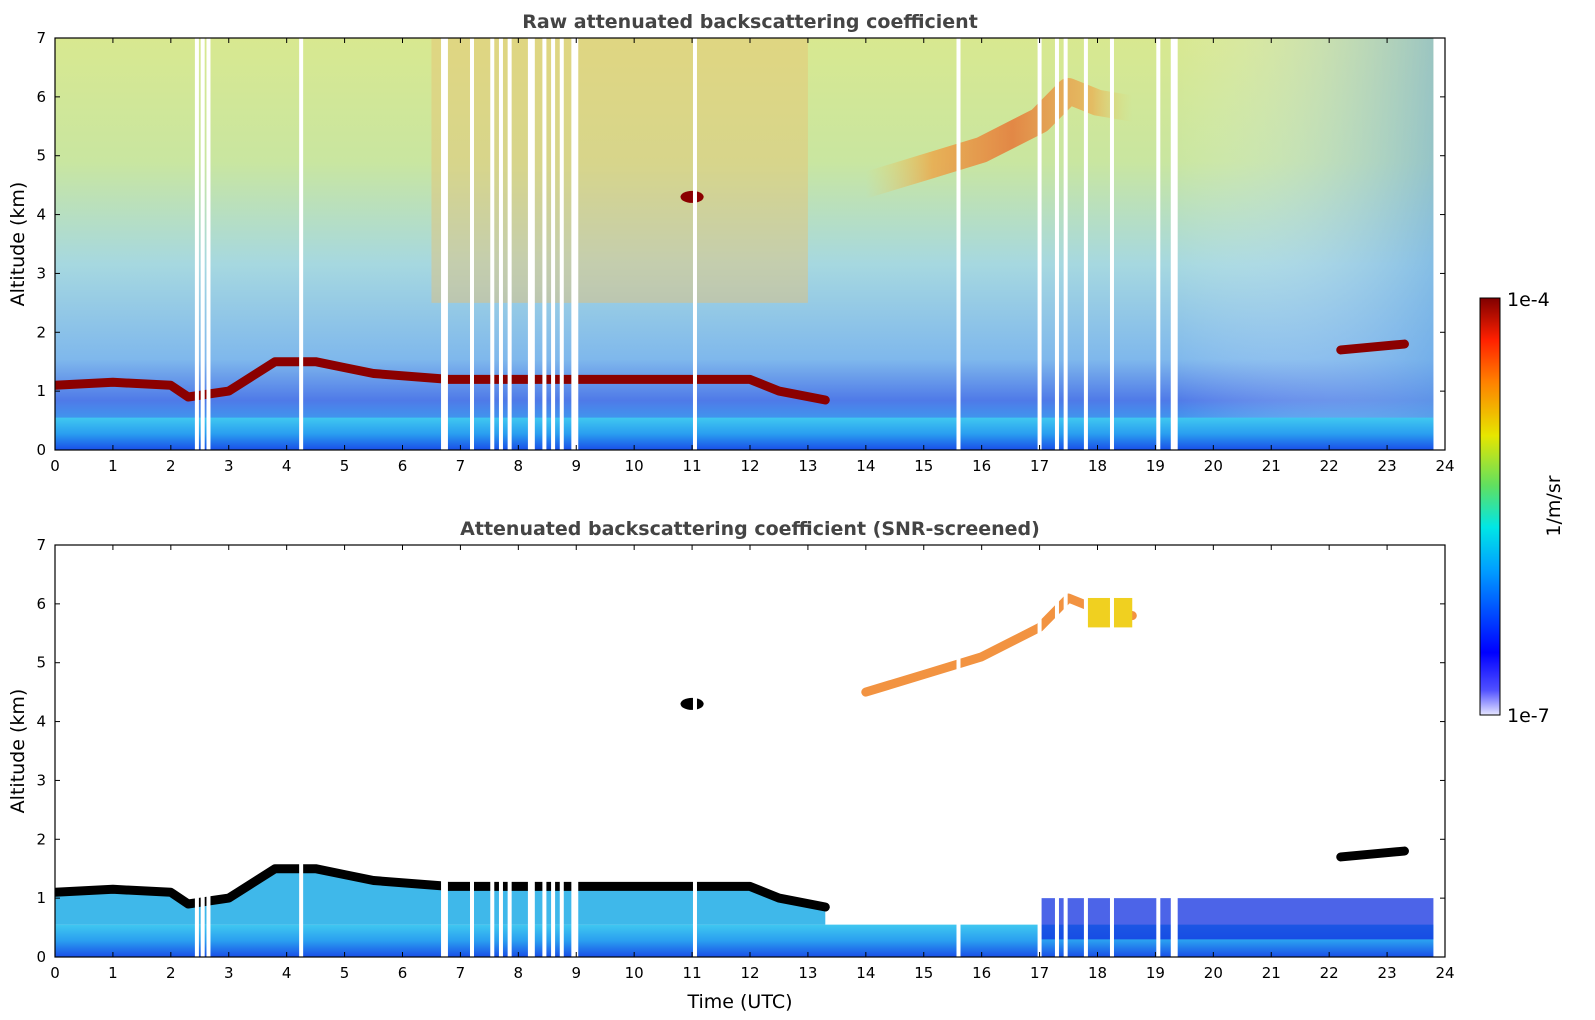 Image resolution: width=1595 pixels, height=1020 pixels. Describe the element at coordinates (1303, 244) in the screenshot. I see `night-low-signal` at that location.